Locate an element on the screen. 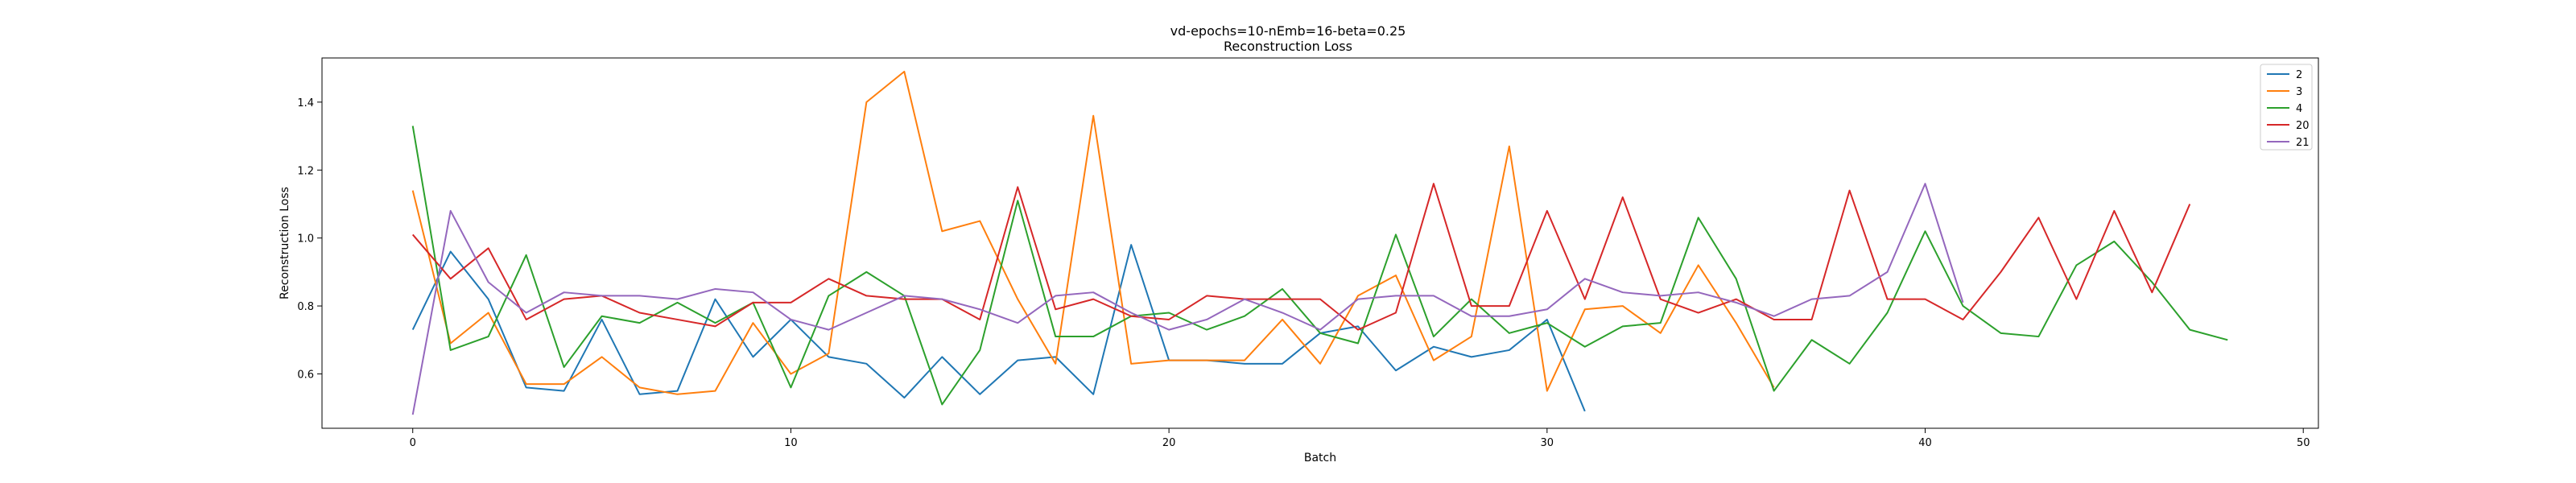 The image size is (2576, 483). legend-label-2: 2 is located at coordinates (2299, 75).